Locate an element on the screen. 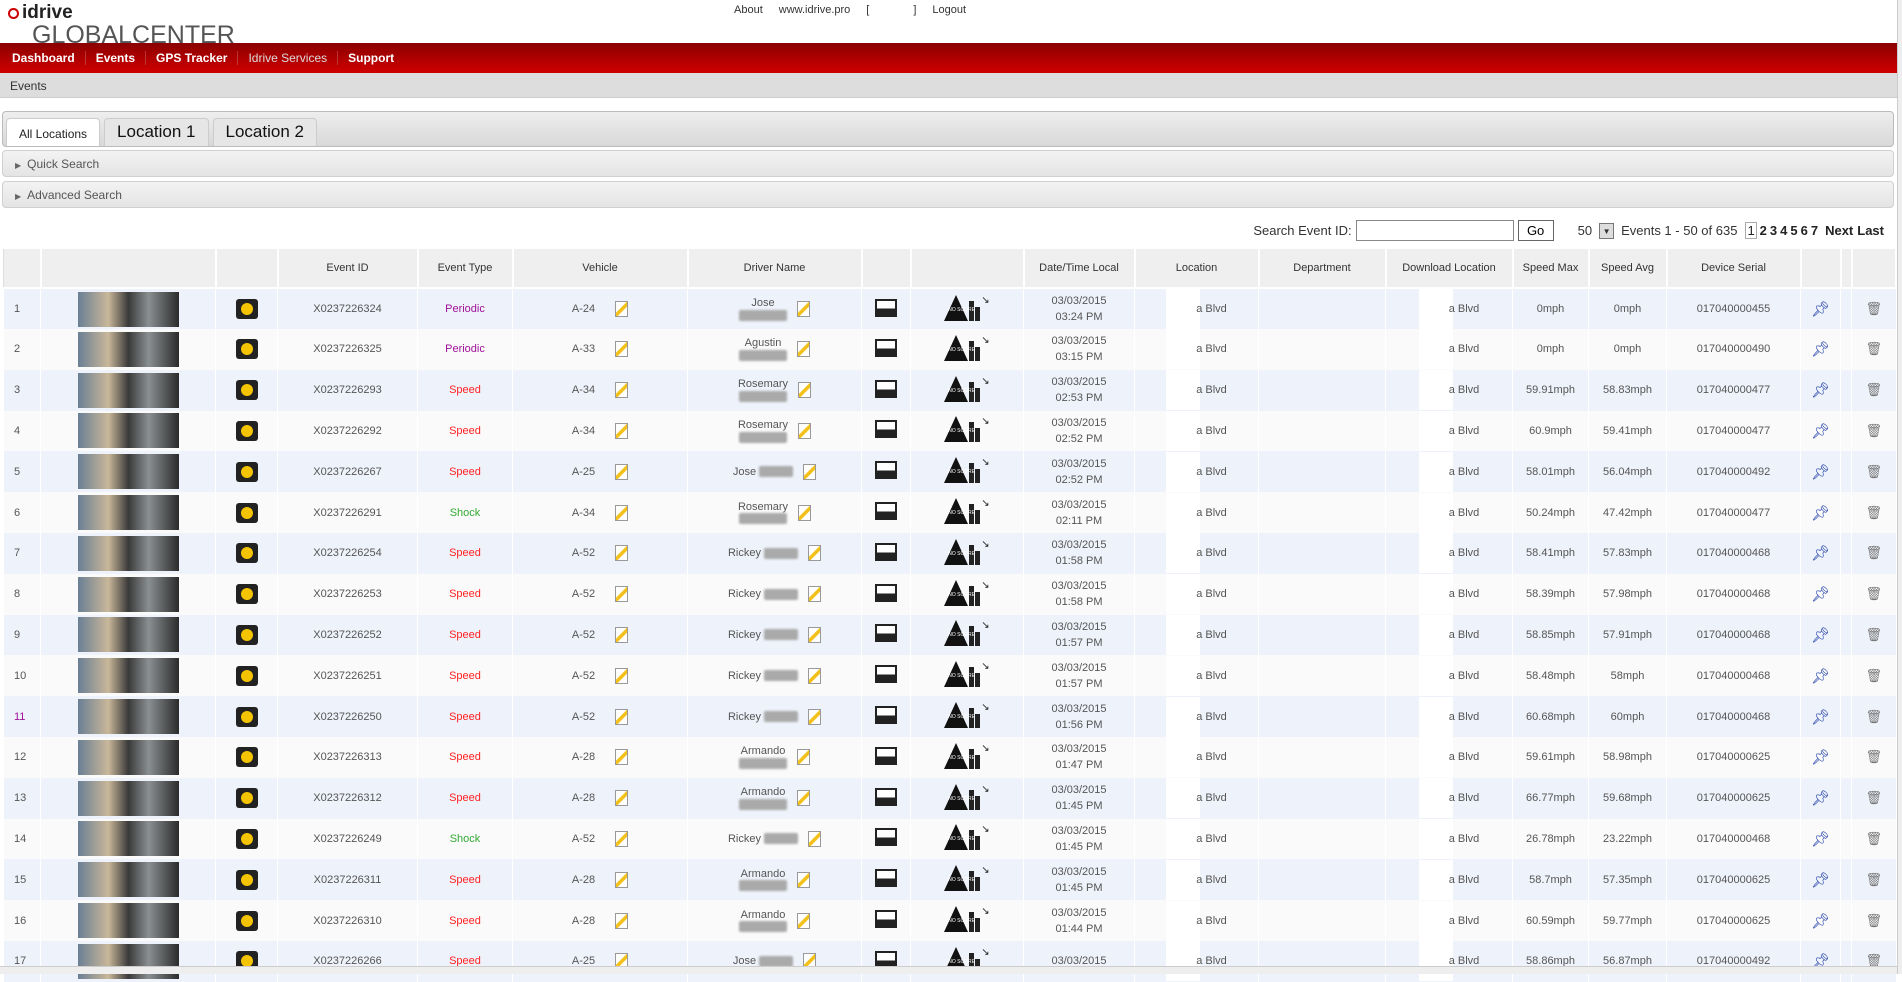  row-number: 9 is located at coordinates (22, 635).